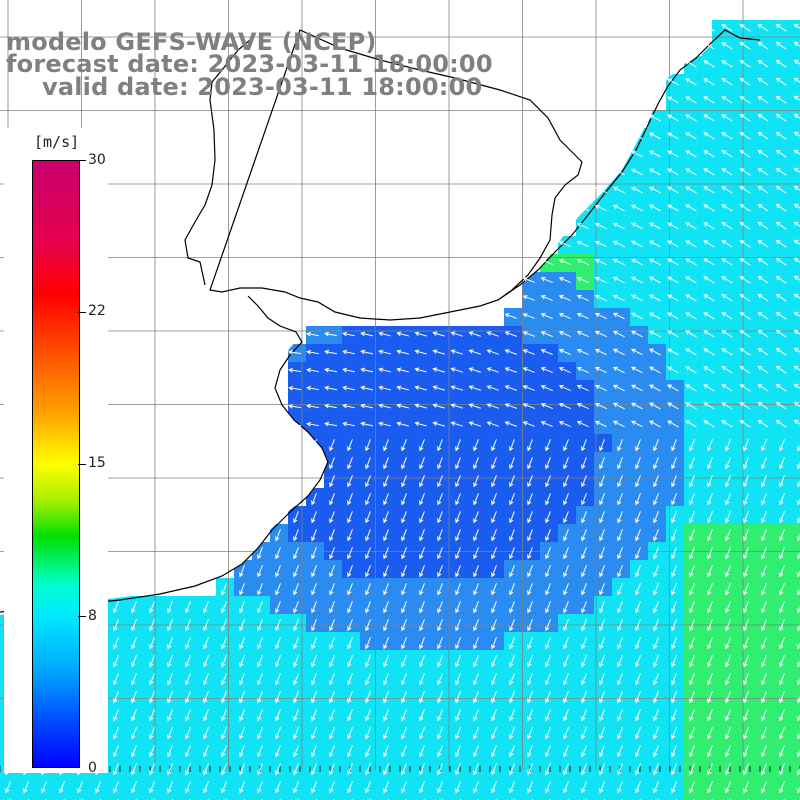 Image resolution: width=800 pixels, height=800 pixels. I want to click on title-valid-date: valid date: 2023-03-11 18:00:00, so click(262, 87).